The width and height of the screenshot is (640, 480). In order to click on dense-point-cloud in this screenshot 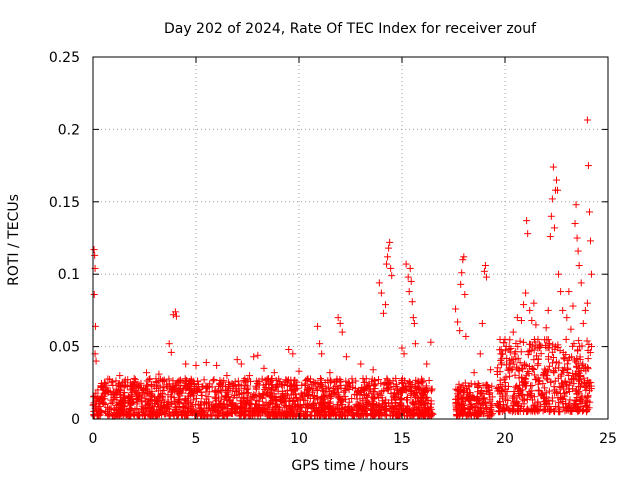, I will do `click(342, 377)`.